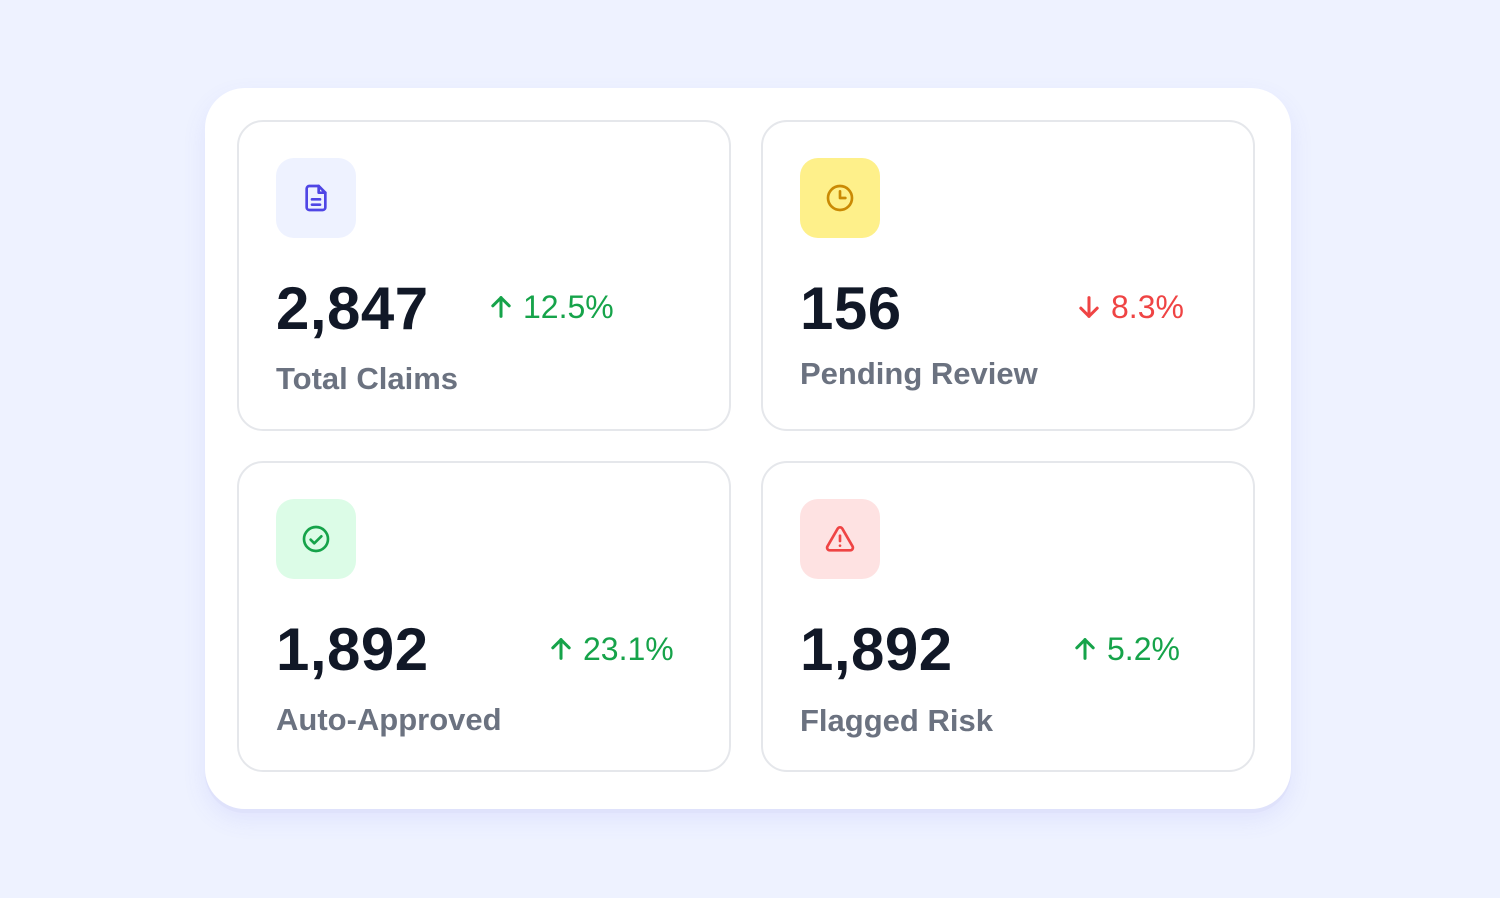 Image resolution: width=1500 pixels, height=898 pixels. I want to click on stat-card-pending-review: 156 8.3% Pending Review, so click(1008, 275).